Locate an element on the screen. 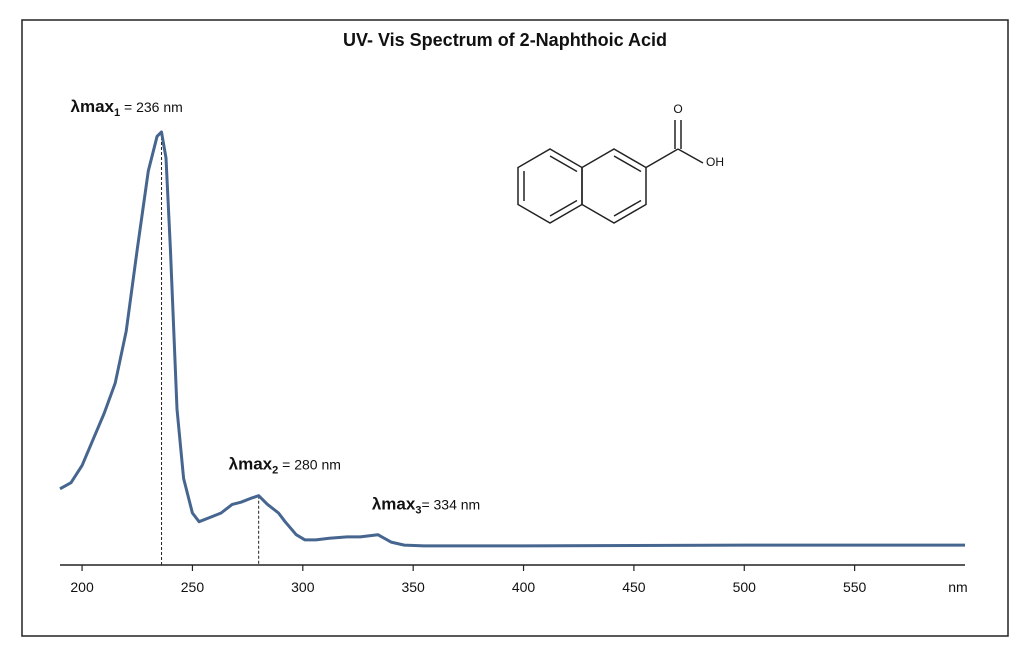 The image size is (1024, 656). x-tick-label: 200 is located at coordinates (82, 587).